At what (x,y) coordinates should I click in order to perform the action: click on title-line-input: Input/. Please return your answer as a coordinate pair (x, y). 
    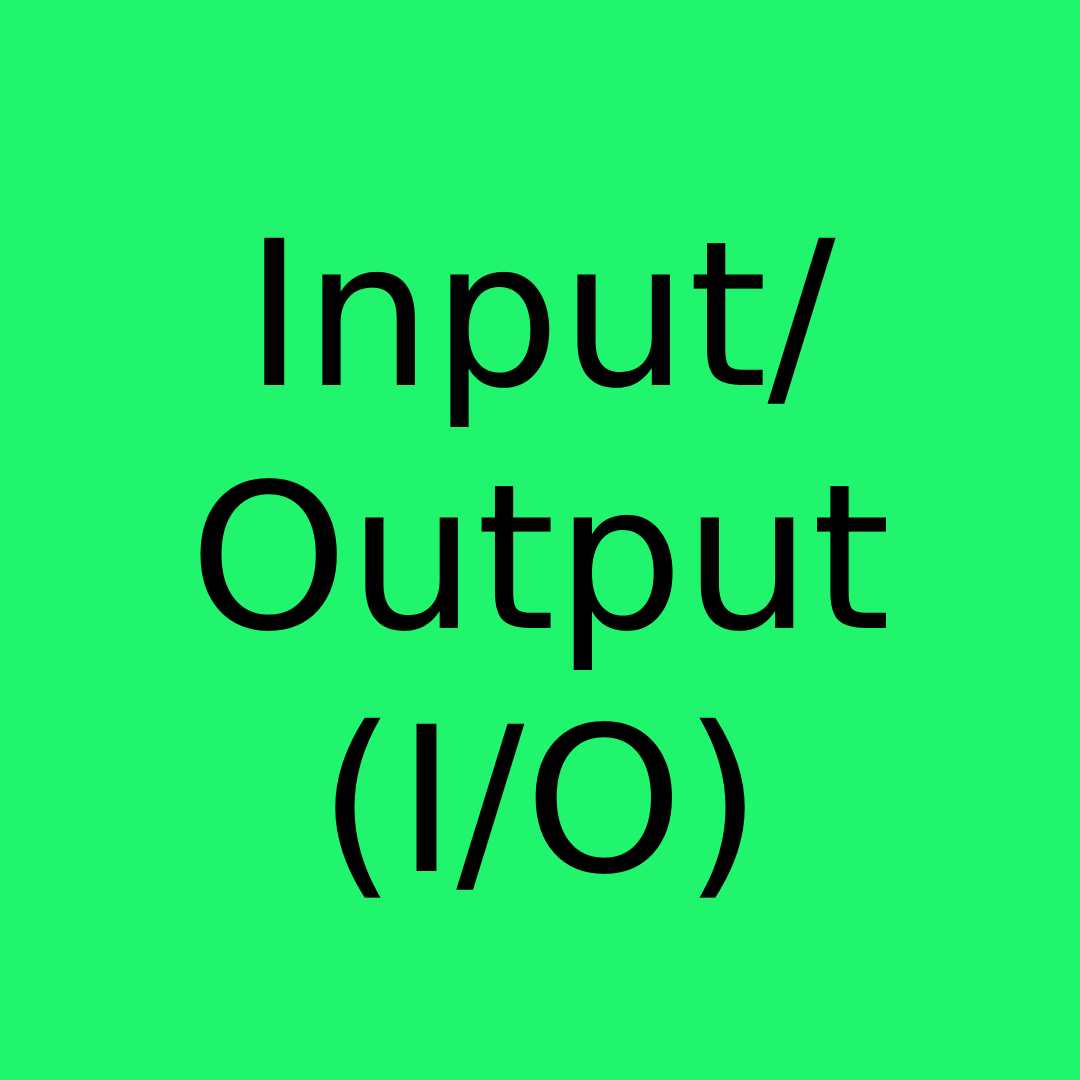
    Looking at the image, I should click on (540, 315).